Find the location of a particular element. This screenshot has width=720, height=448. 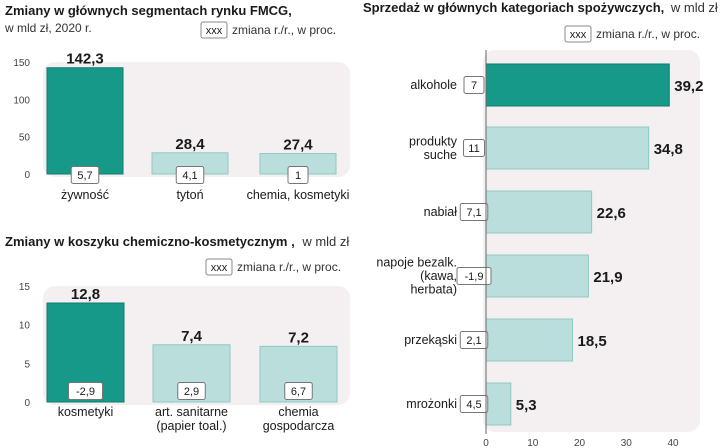

category-label: alkohole is located at coordinates (433, 85).